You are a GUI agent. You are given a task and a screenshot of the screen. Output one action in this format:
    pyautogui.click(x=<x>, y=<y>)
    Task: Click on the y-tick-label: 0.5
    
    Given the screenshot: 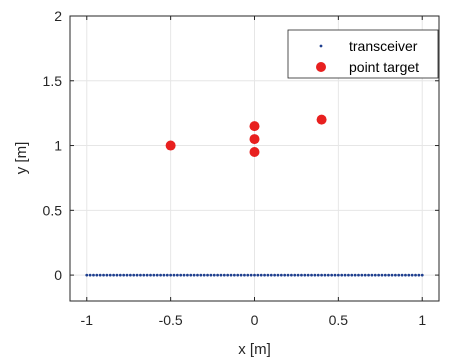 What is the action you would take?
    pyautogui.click(x=53, y=210)
    